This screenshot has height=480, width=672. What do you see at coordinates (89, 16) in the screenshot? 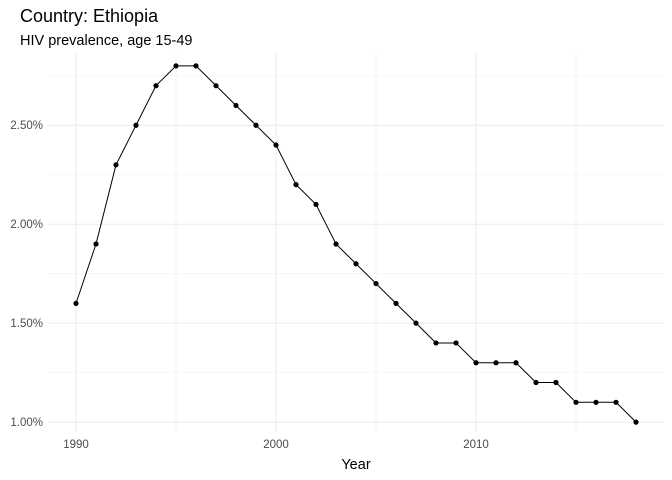
I see `chart-title: Country: Ethiopia` at bounding box center [89, 16].